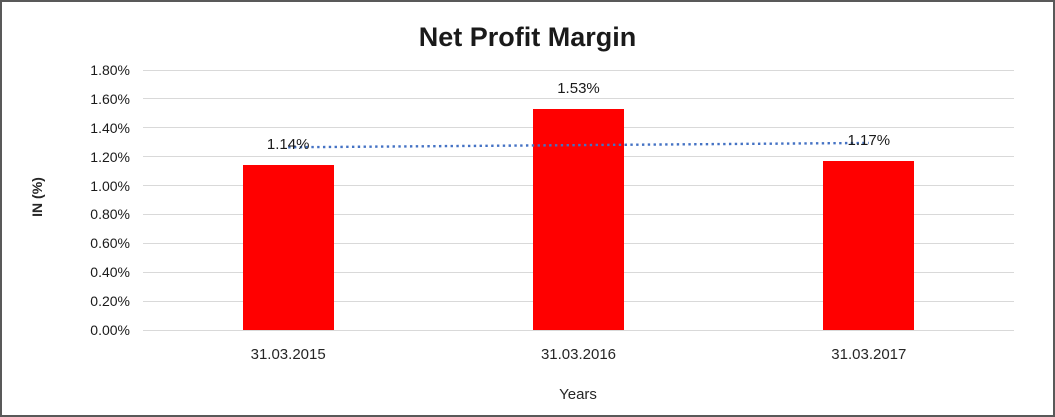  Describe the element at coordinates (288, 247) in the screenshot. I see `bar-31.03.2015` at that location.